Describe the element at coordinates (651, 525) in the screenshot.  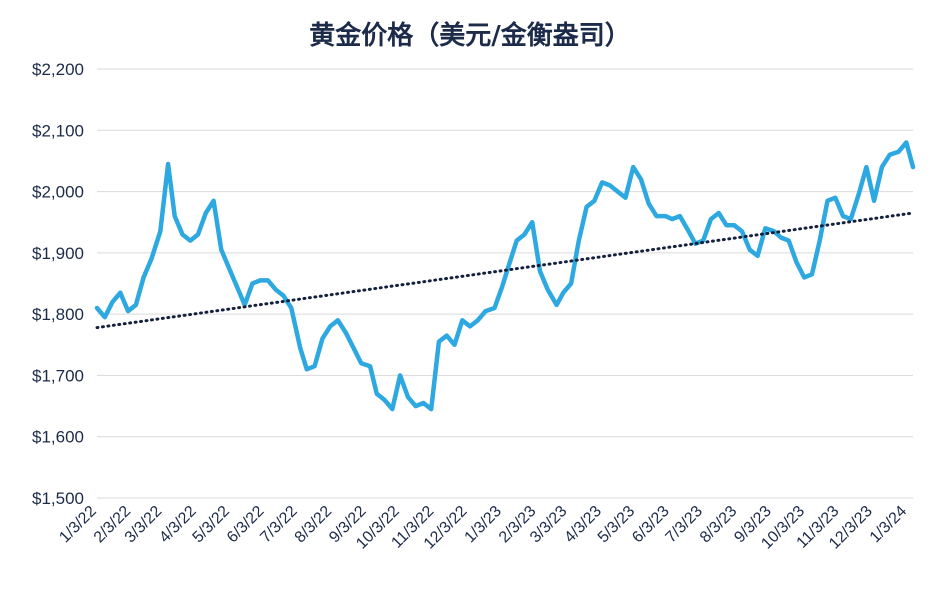
I see `x-tick-label: 6/3/23` at that location.